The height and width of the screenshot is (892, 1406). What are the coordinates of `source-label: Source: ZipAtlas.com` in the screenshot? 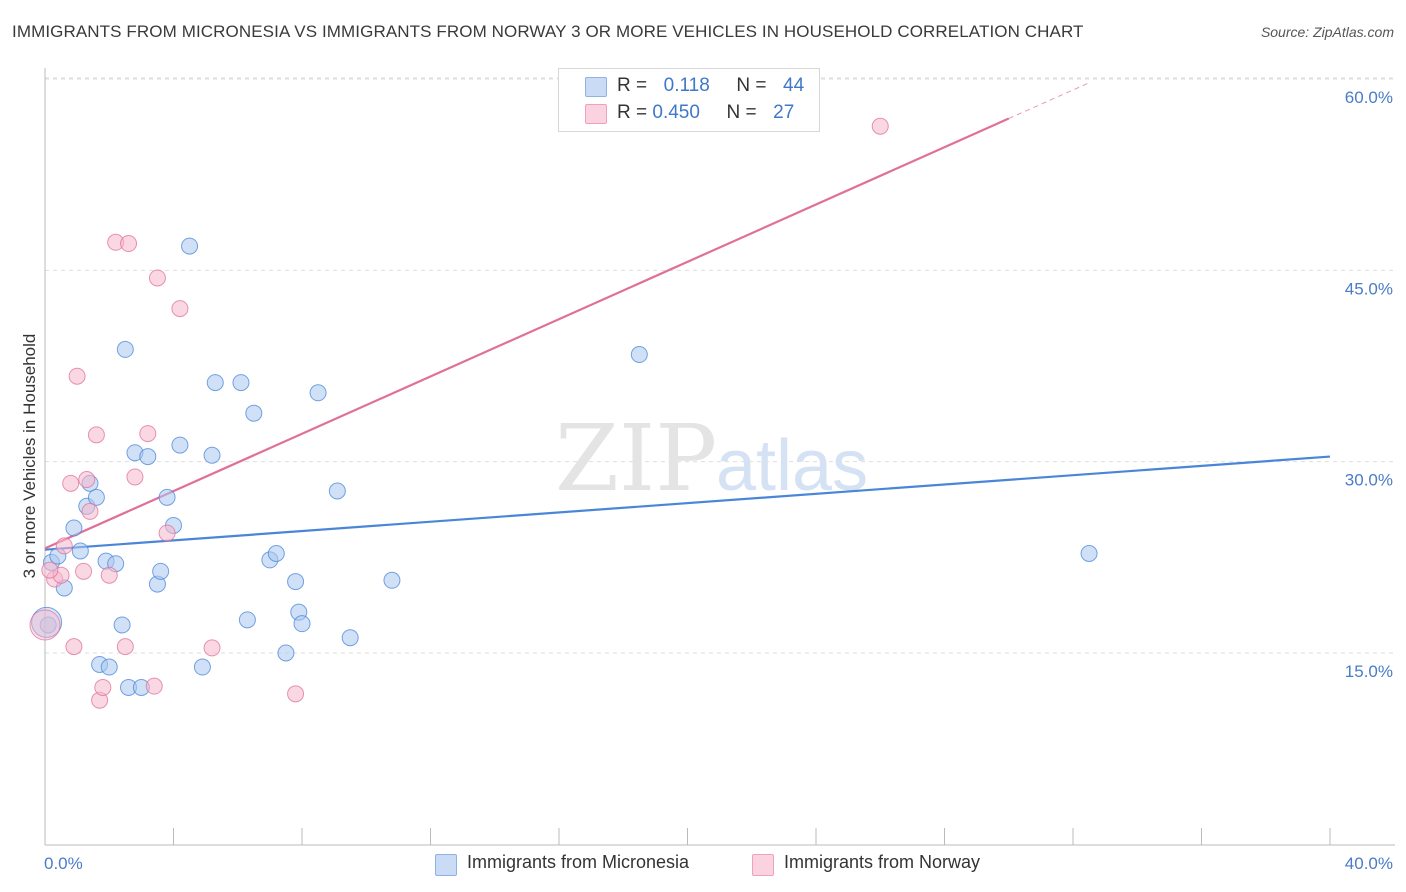 It's located at (1327, 32).